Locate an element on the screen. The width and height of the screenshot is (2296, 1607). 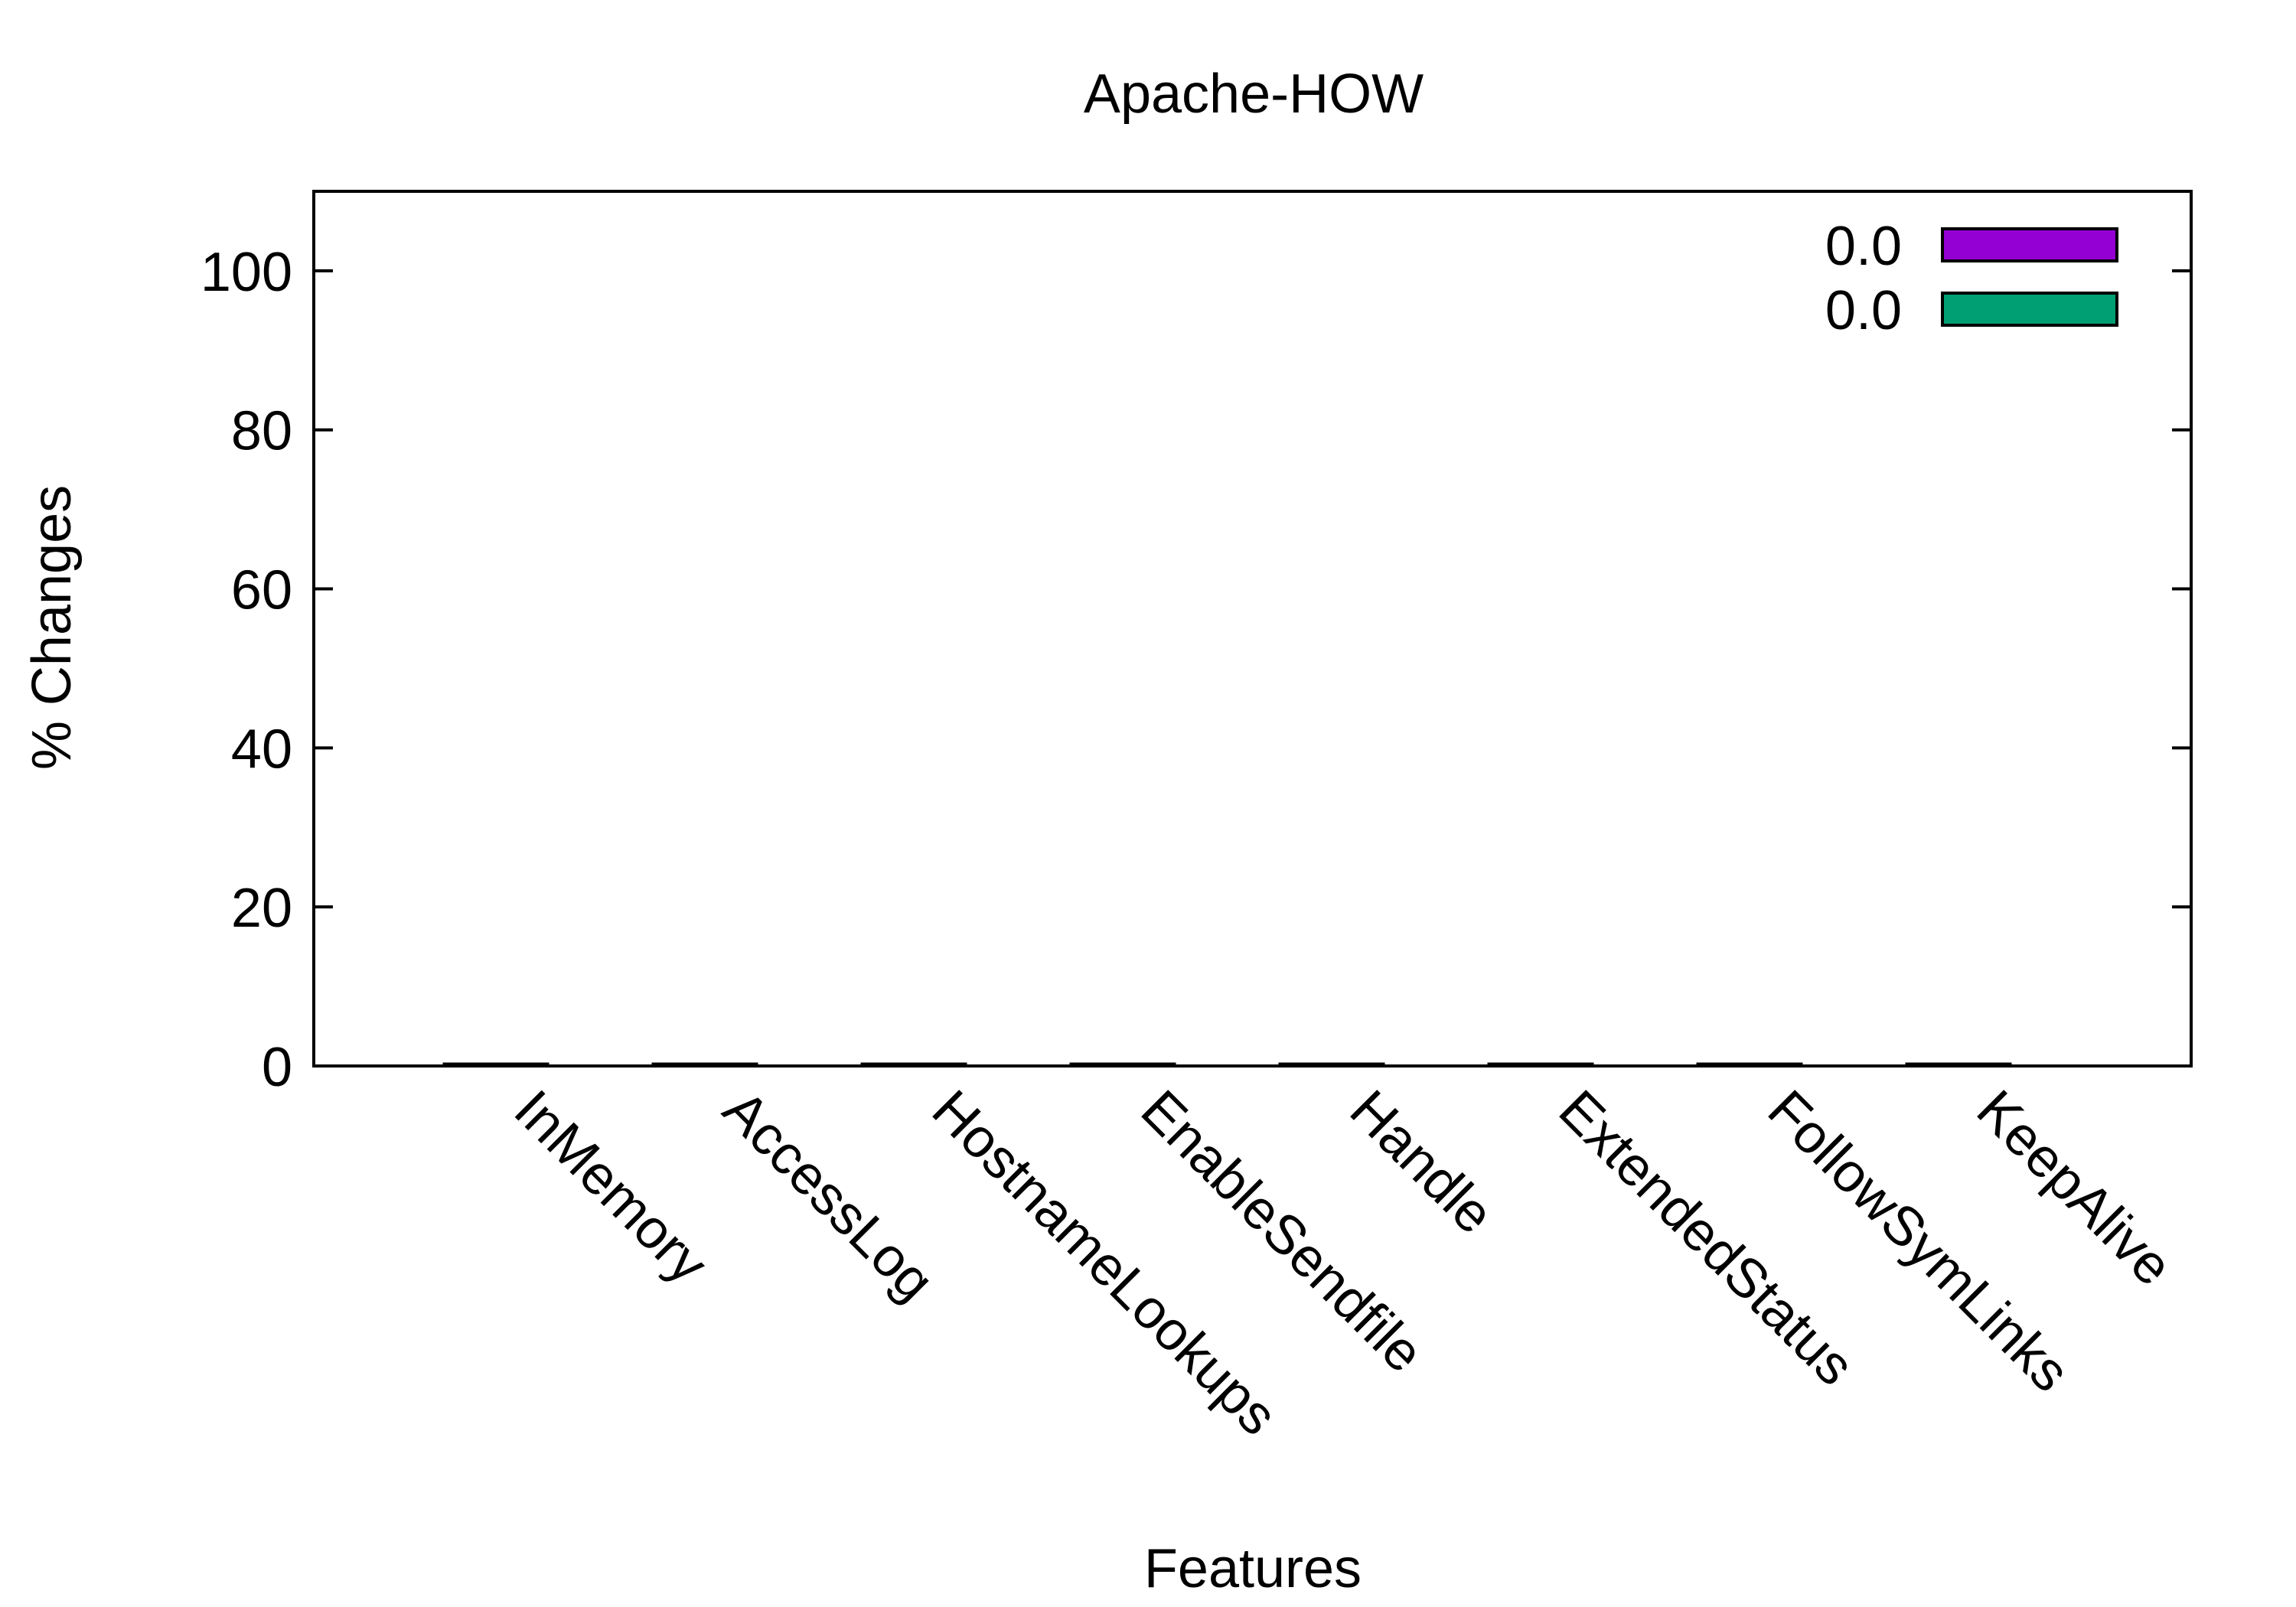
x-tick-label: KeepAlive is located at coordinates (2074, 1188).